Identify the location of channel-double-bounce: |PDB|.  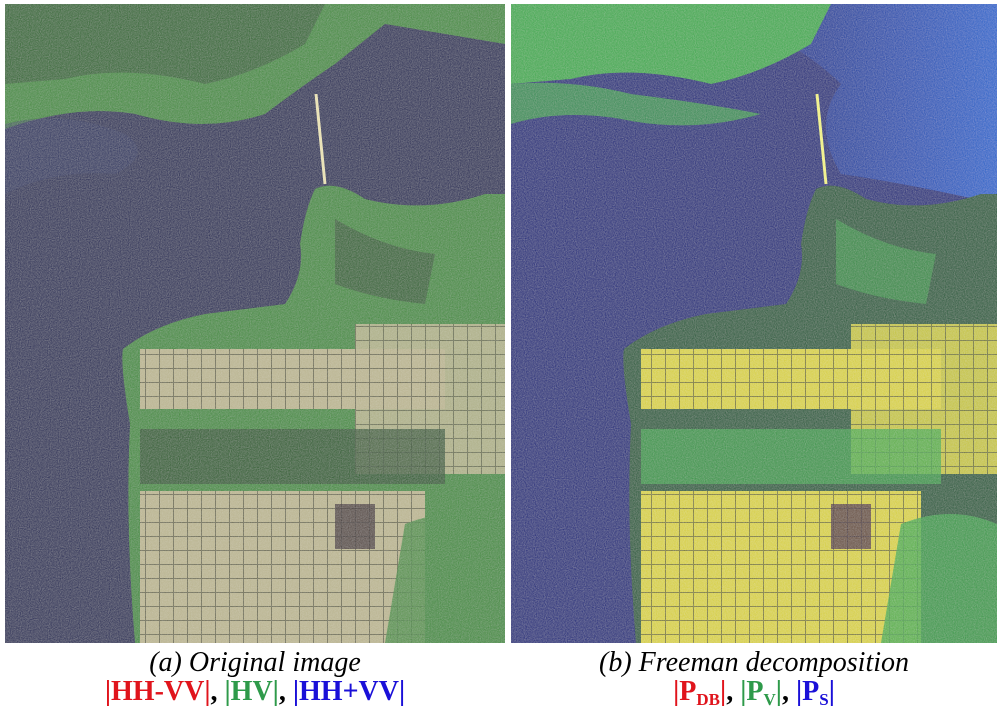
(700, 692).